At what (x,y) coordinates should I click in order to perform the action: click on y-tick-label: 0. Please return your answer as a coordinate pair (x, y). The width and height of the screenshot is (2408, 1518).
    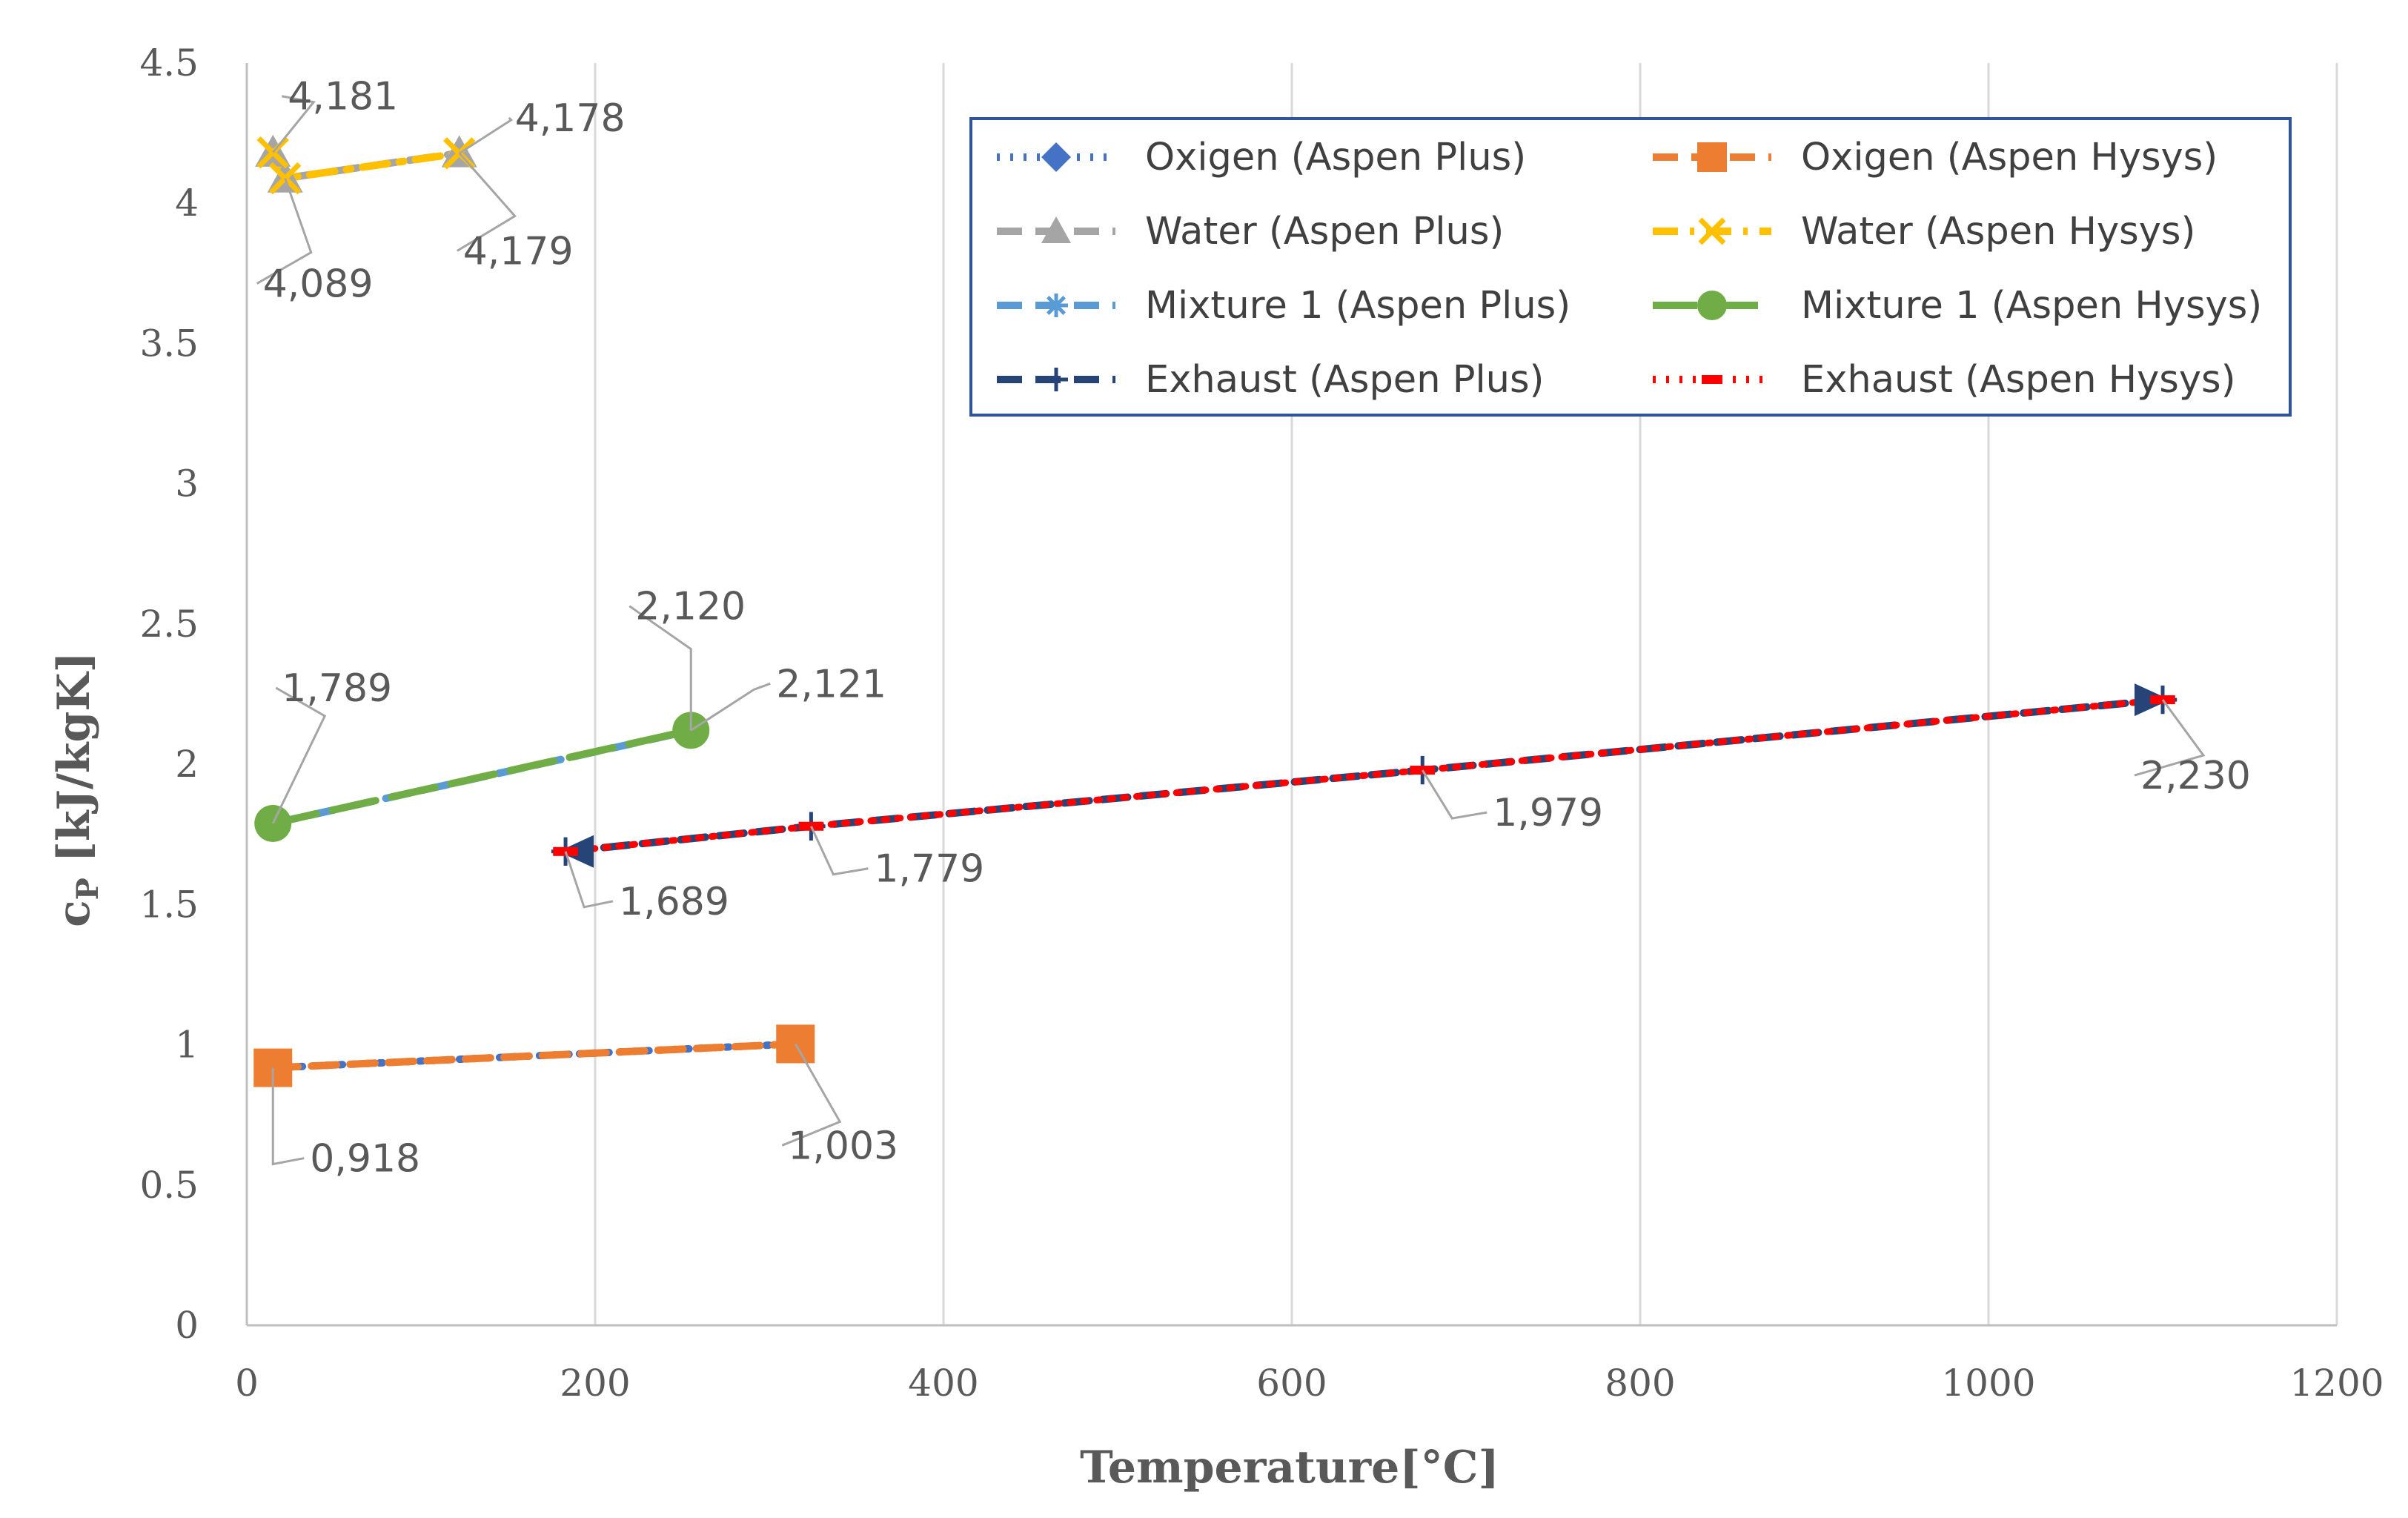
    Looking at the image, I should click on (187, 1325).